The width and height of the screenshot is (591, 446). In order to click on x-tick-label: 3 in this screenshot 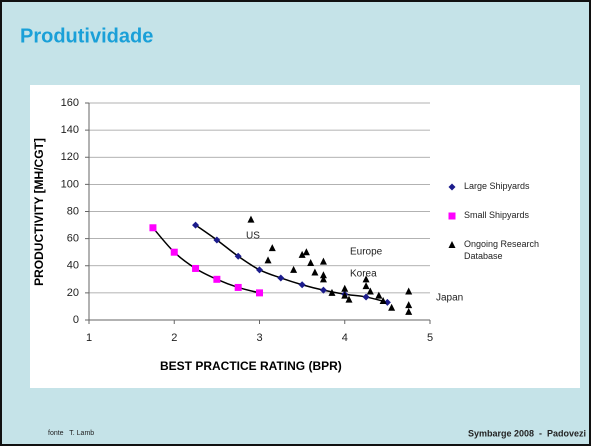, I will do `click(259, 338)`.